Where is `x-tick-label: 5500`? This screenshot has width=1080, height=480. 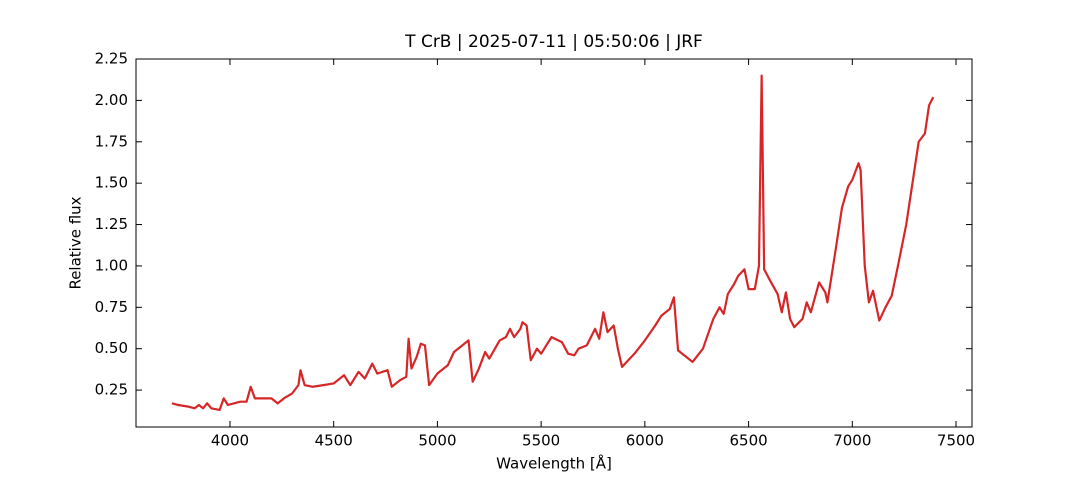 x-tick-label: 5500 is located at coordinates (541, 441).